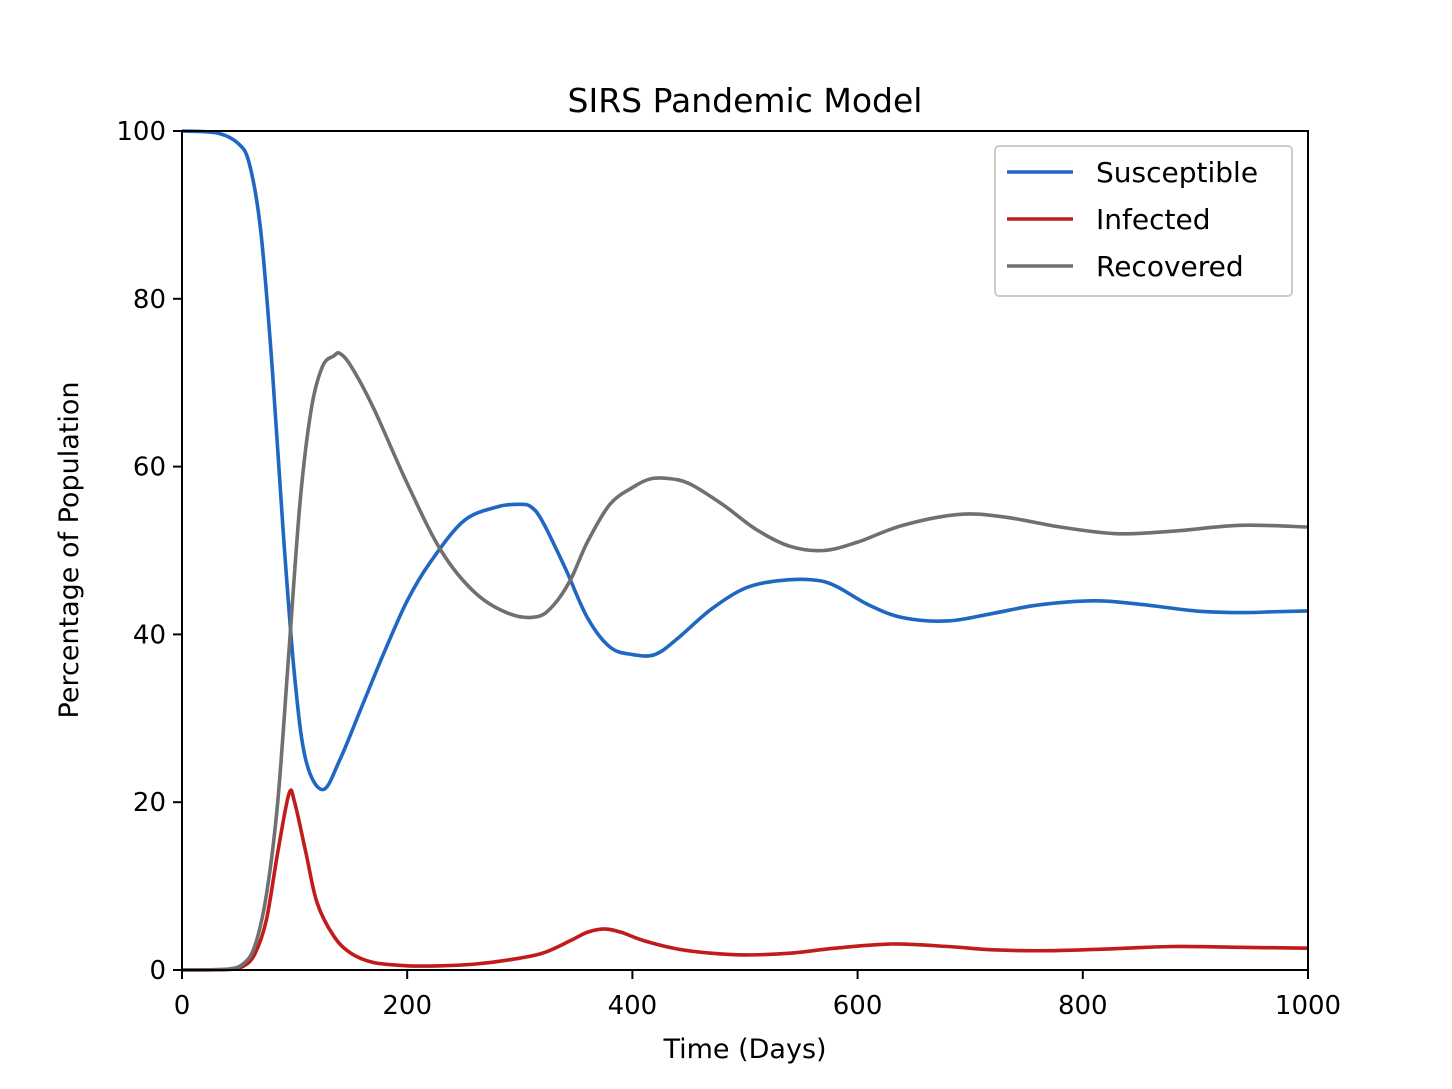  Describe the element at coordinates (1177, 172) in the screenshot. I see `legend-label: Susceptible` at that location.